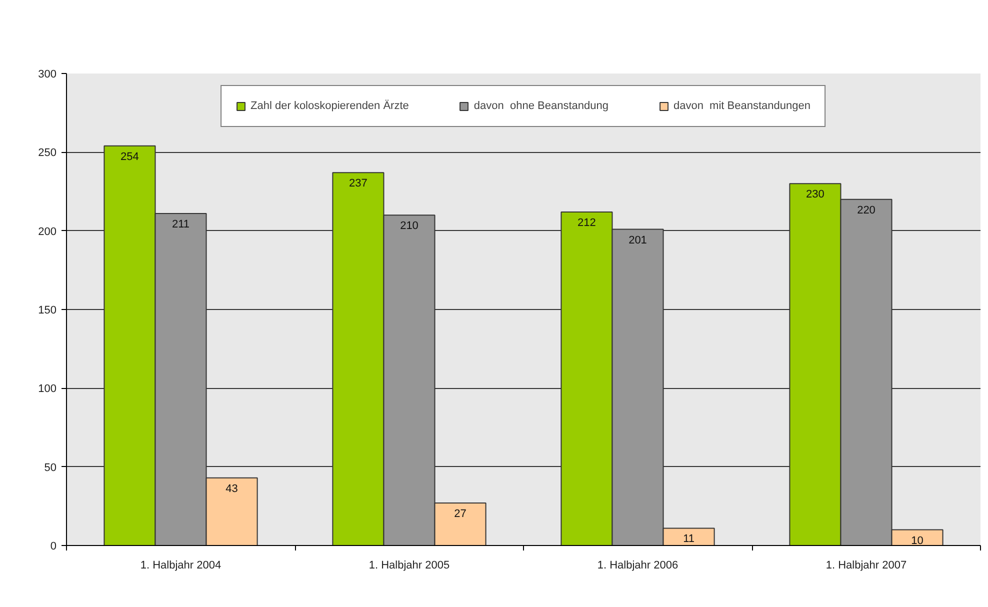 This screenshot has width=988, height=607. What do you see at coordinates (688, 539) in the screenshot?
I see `data-label: 11` at bounding box center [688, 539].